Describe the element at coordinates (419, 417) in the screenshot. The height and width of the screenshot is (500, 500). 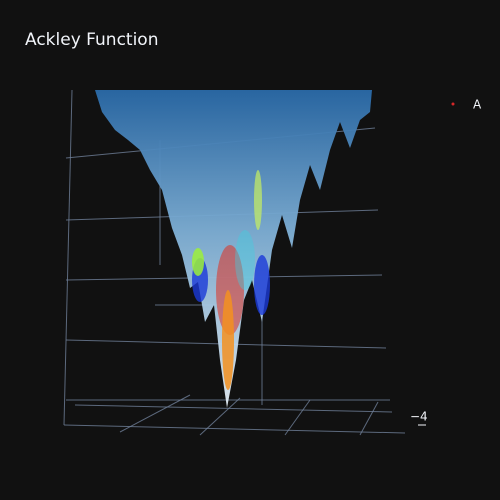
I see `x-tick-label: −4` at that location.